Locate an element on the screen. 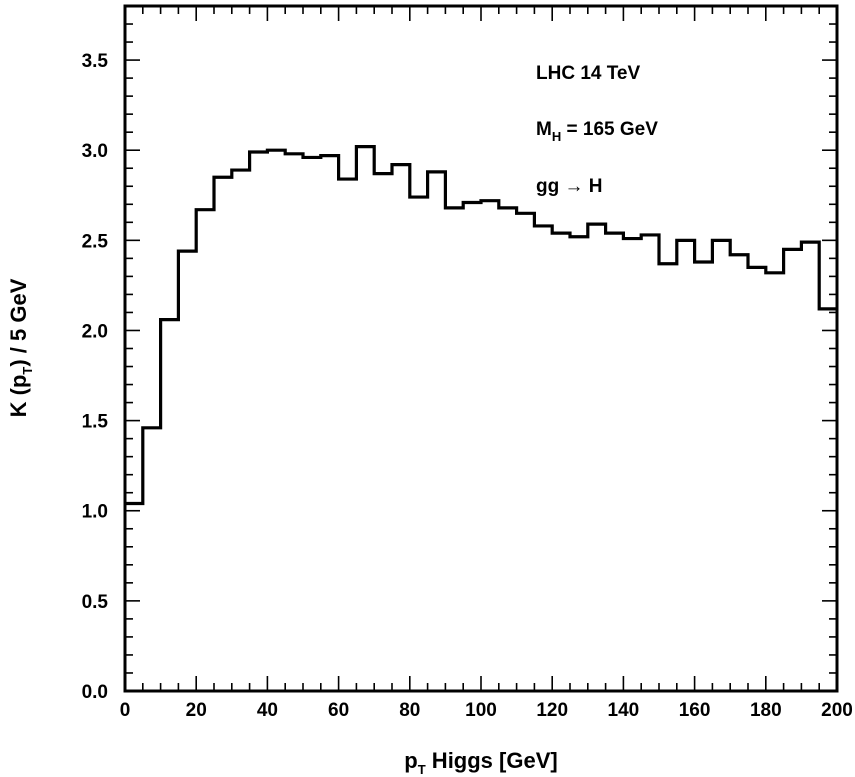  x-tick-label: 200 is located at coordinates (837, 710).